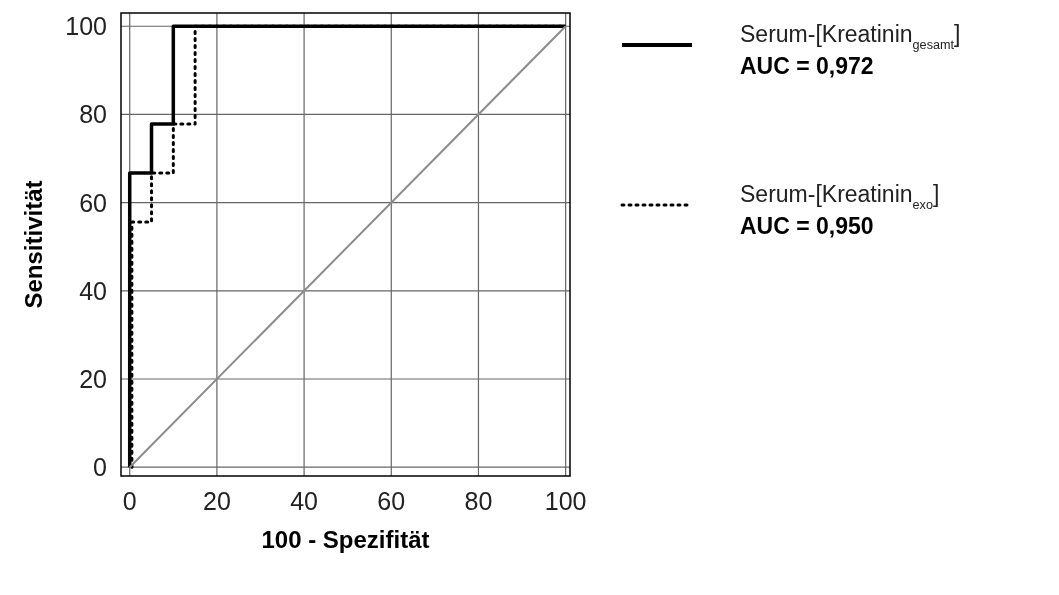 This screenshot has height=595, width=1059. Describe the element at coordinates (807, 66) in the screenshot. I see `text: AUC = 0,972` at that location.